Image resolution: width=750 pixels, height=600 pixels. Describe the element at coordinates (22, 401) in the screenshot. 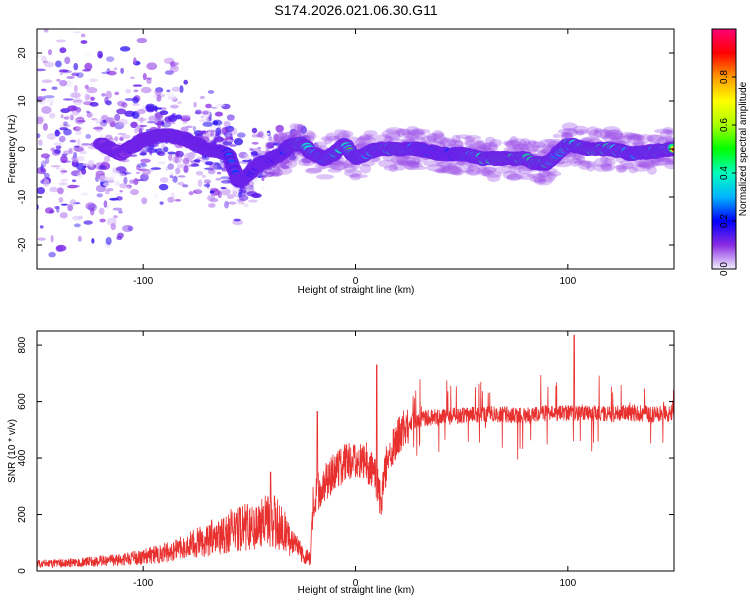

I see `y-tick-label: 600` at that location.